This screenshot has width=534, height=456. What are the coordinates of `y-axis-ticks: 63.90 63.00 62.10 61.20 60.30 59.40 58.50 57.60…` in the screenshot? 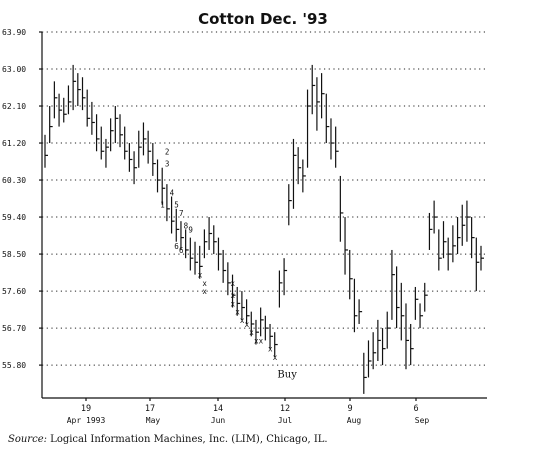 It's located at (22, 199).